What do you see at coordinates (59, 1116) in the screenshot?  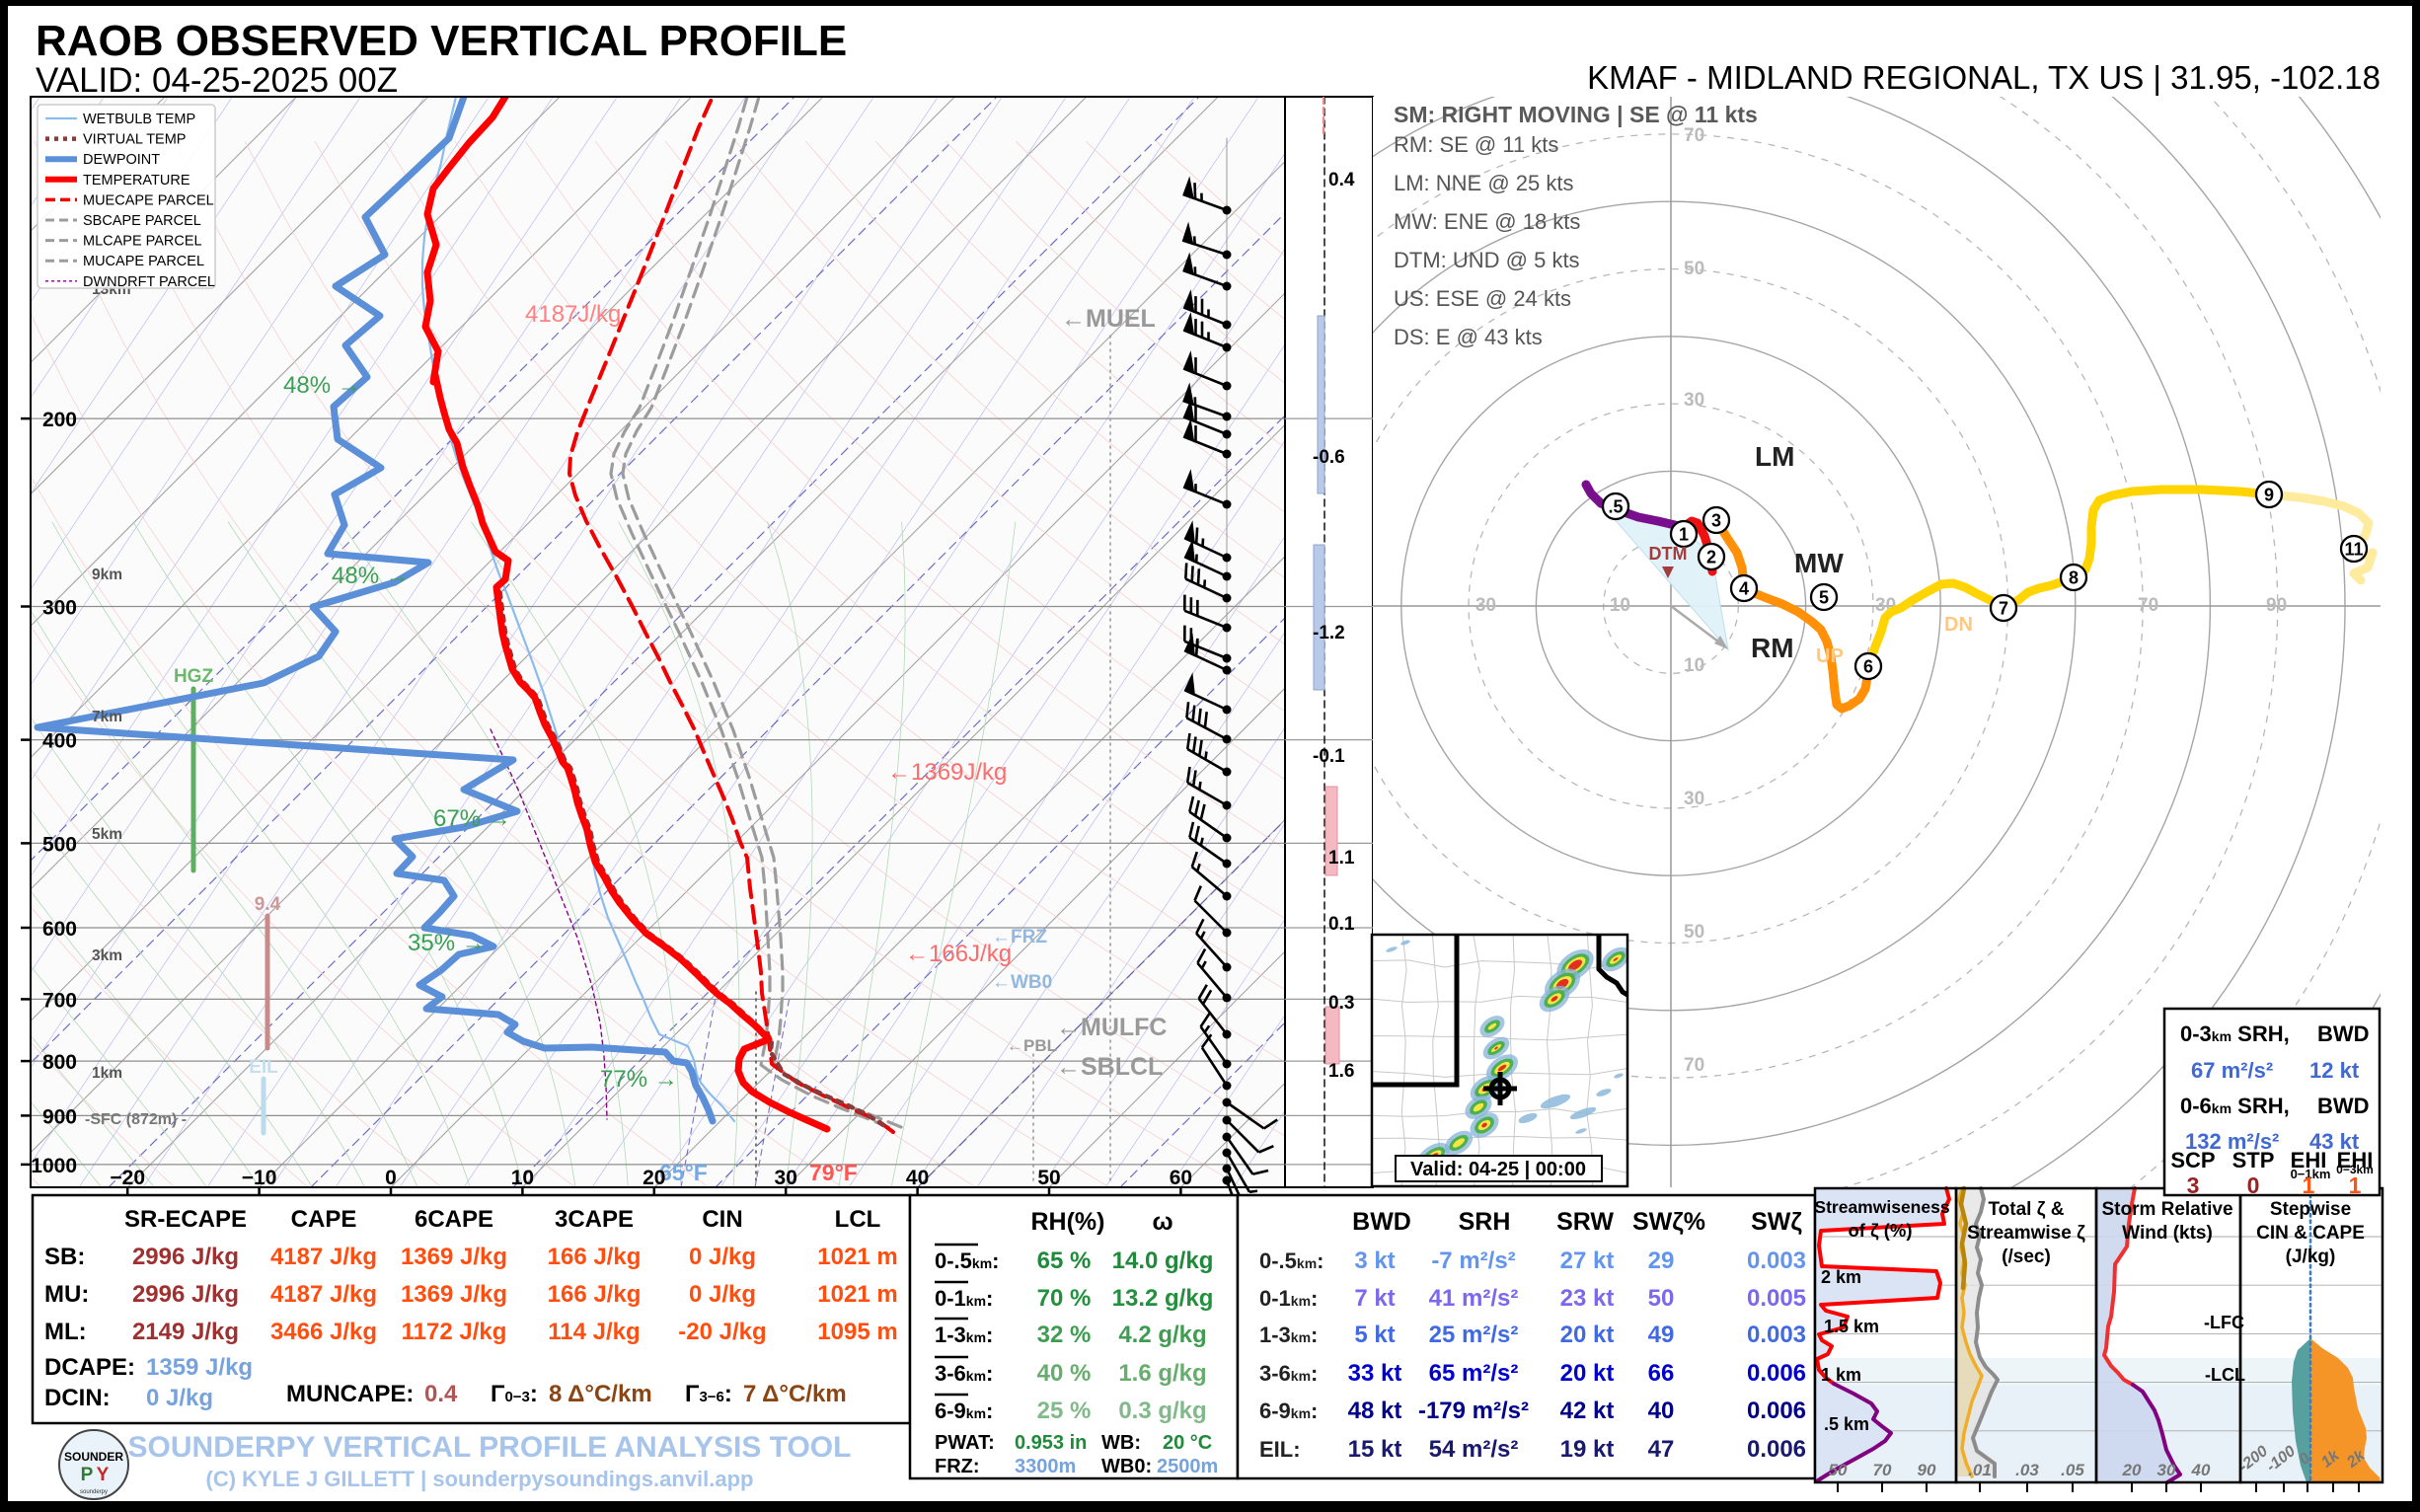 I see `svg-text: 900` at bounding box center [59, 1116].